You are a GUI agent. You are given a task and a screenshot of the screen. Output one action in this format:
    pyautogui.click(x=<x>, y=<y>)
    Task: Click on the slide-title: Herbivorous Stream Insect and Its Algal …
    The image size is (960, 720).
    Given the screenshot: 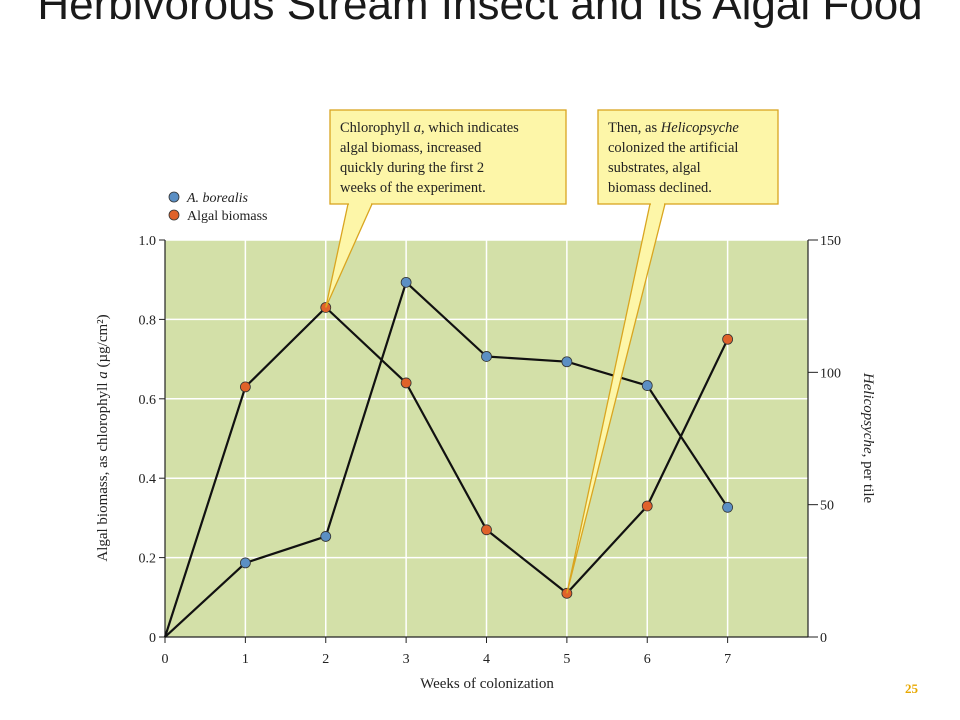 What is the action you would take?
    pyautogui.click(x=480, y=14)
    